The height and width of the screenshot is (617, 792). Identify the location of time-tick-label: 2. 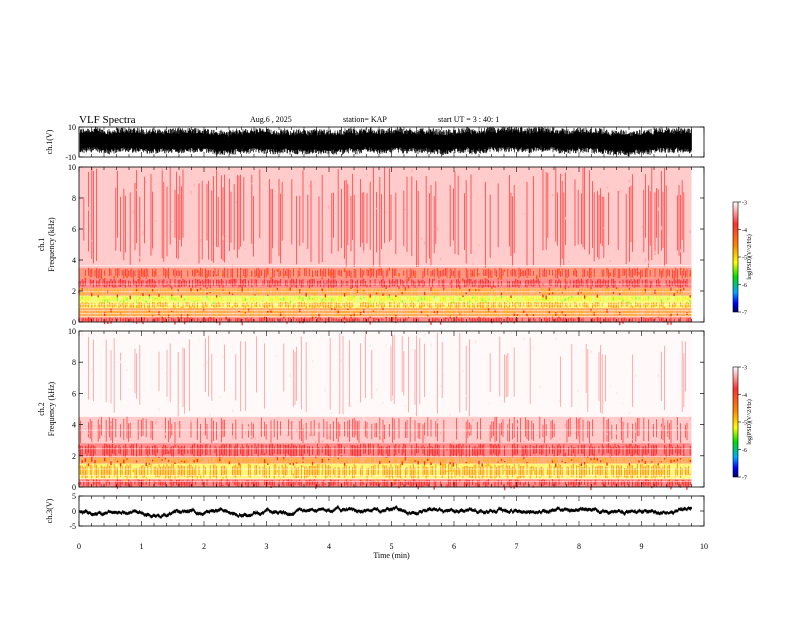
(204, 546).